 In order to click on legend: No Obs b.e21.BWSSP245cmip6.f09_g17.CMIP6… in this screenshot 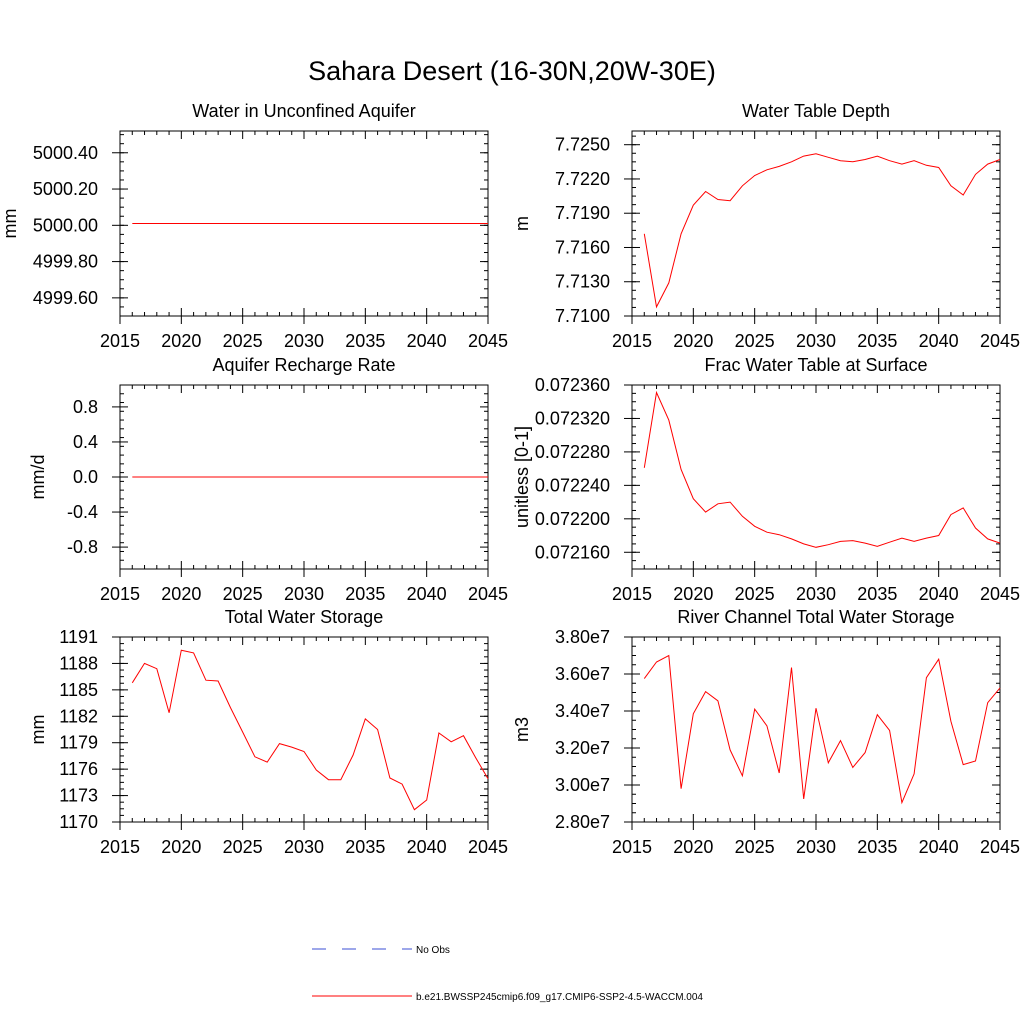, I will do `click(507, 974)`.